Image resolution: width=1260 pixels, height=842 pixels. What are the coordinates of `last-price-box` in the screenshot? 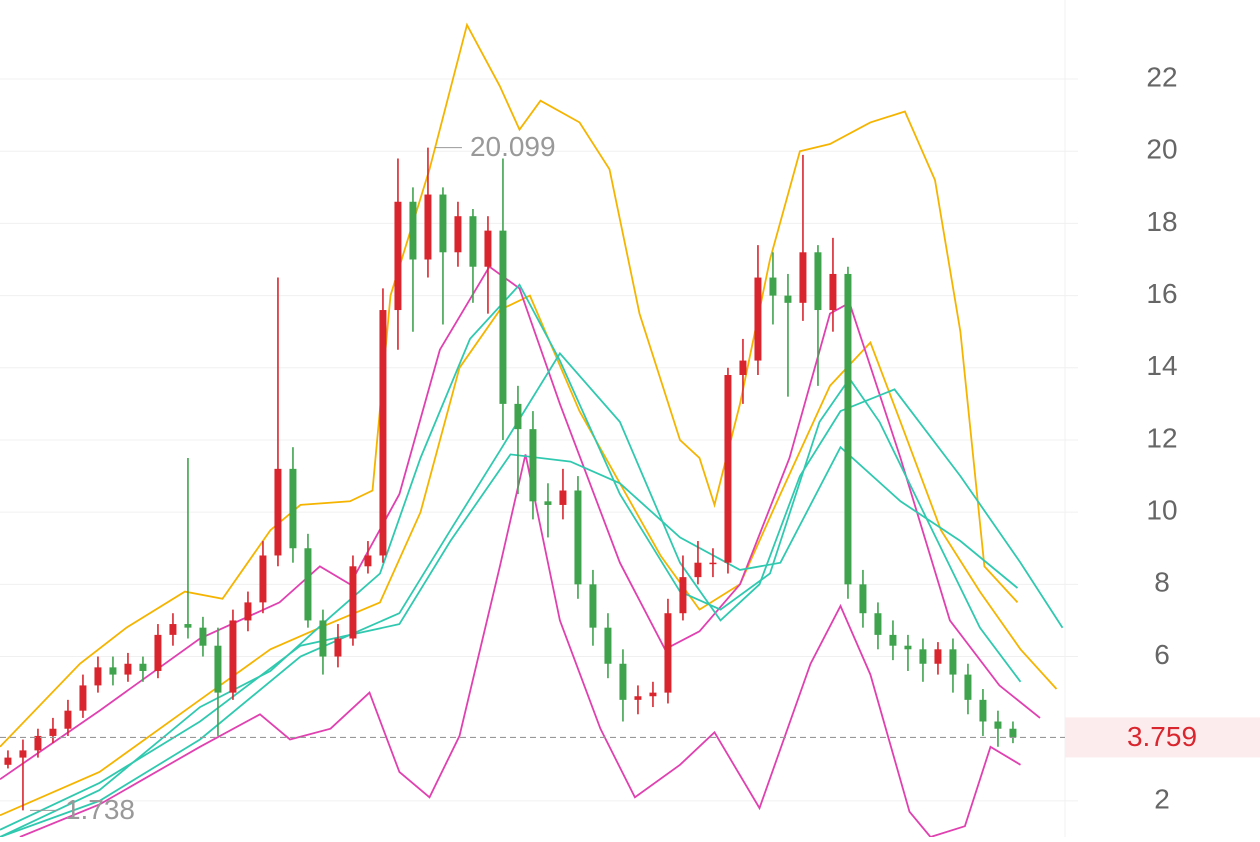 It's located at (1162, 737).